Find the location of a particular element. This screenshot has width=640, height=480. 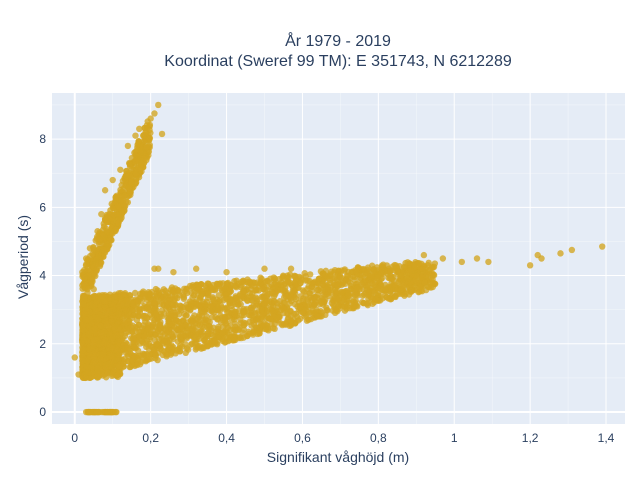

x-tick-label: 0 is located at coordinates (74, 438).